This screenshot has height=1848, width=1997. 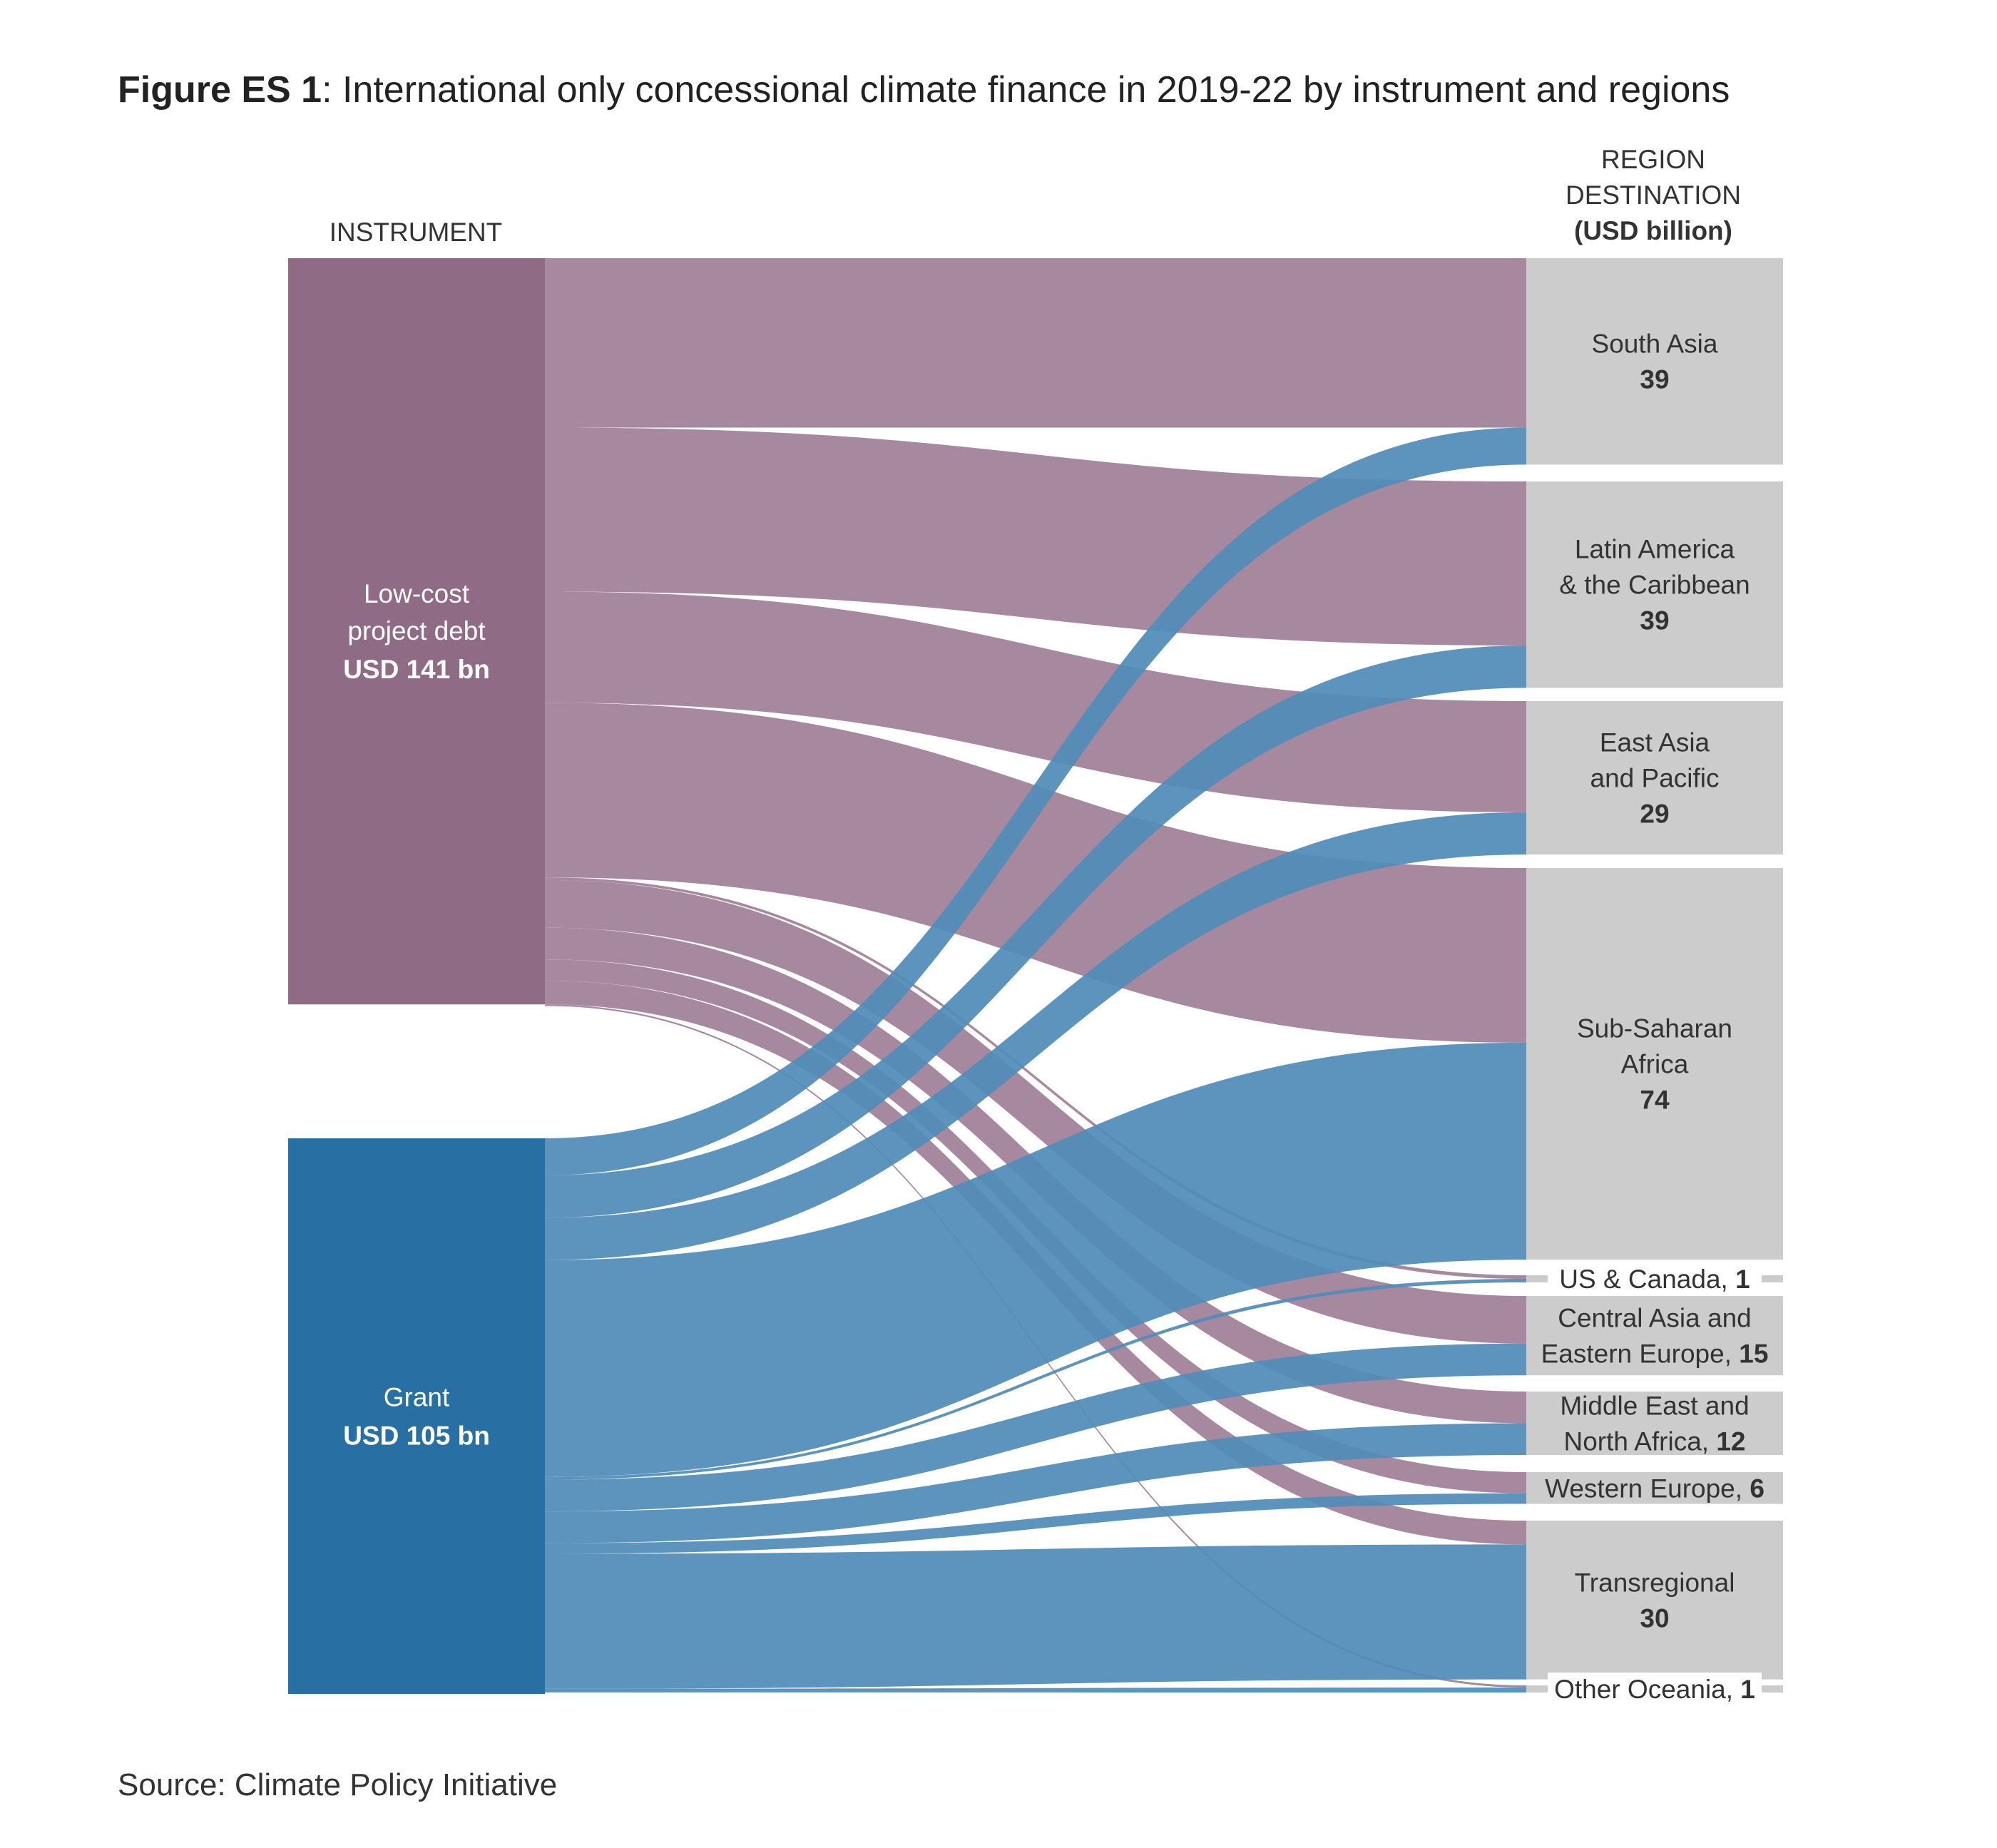 I want to click on flow-grant-east_asia, so click(x=1035, y=1036).